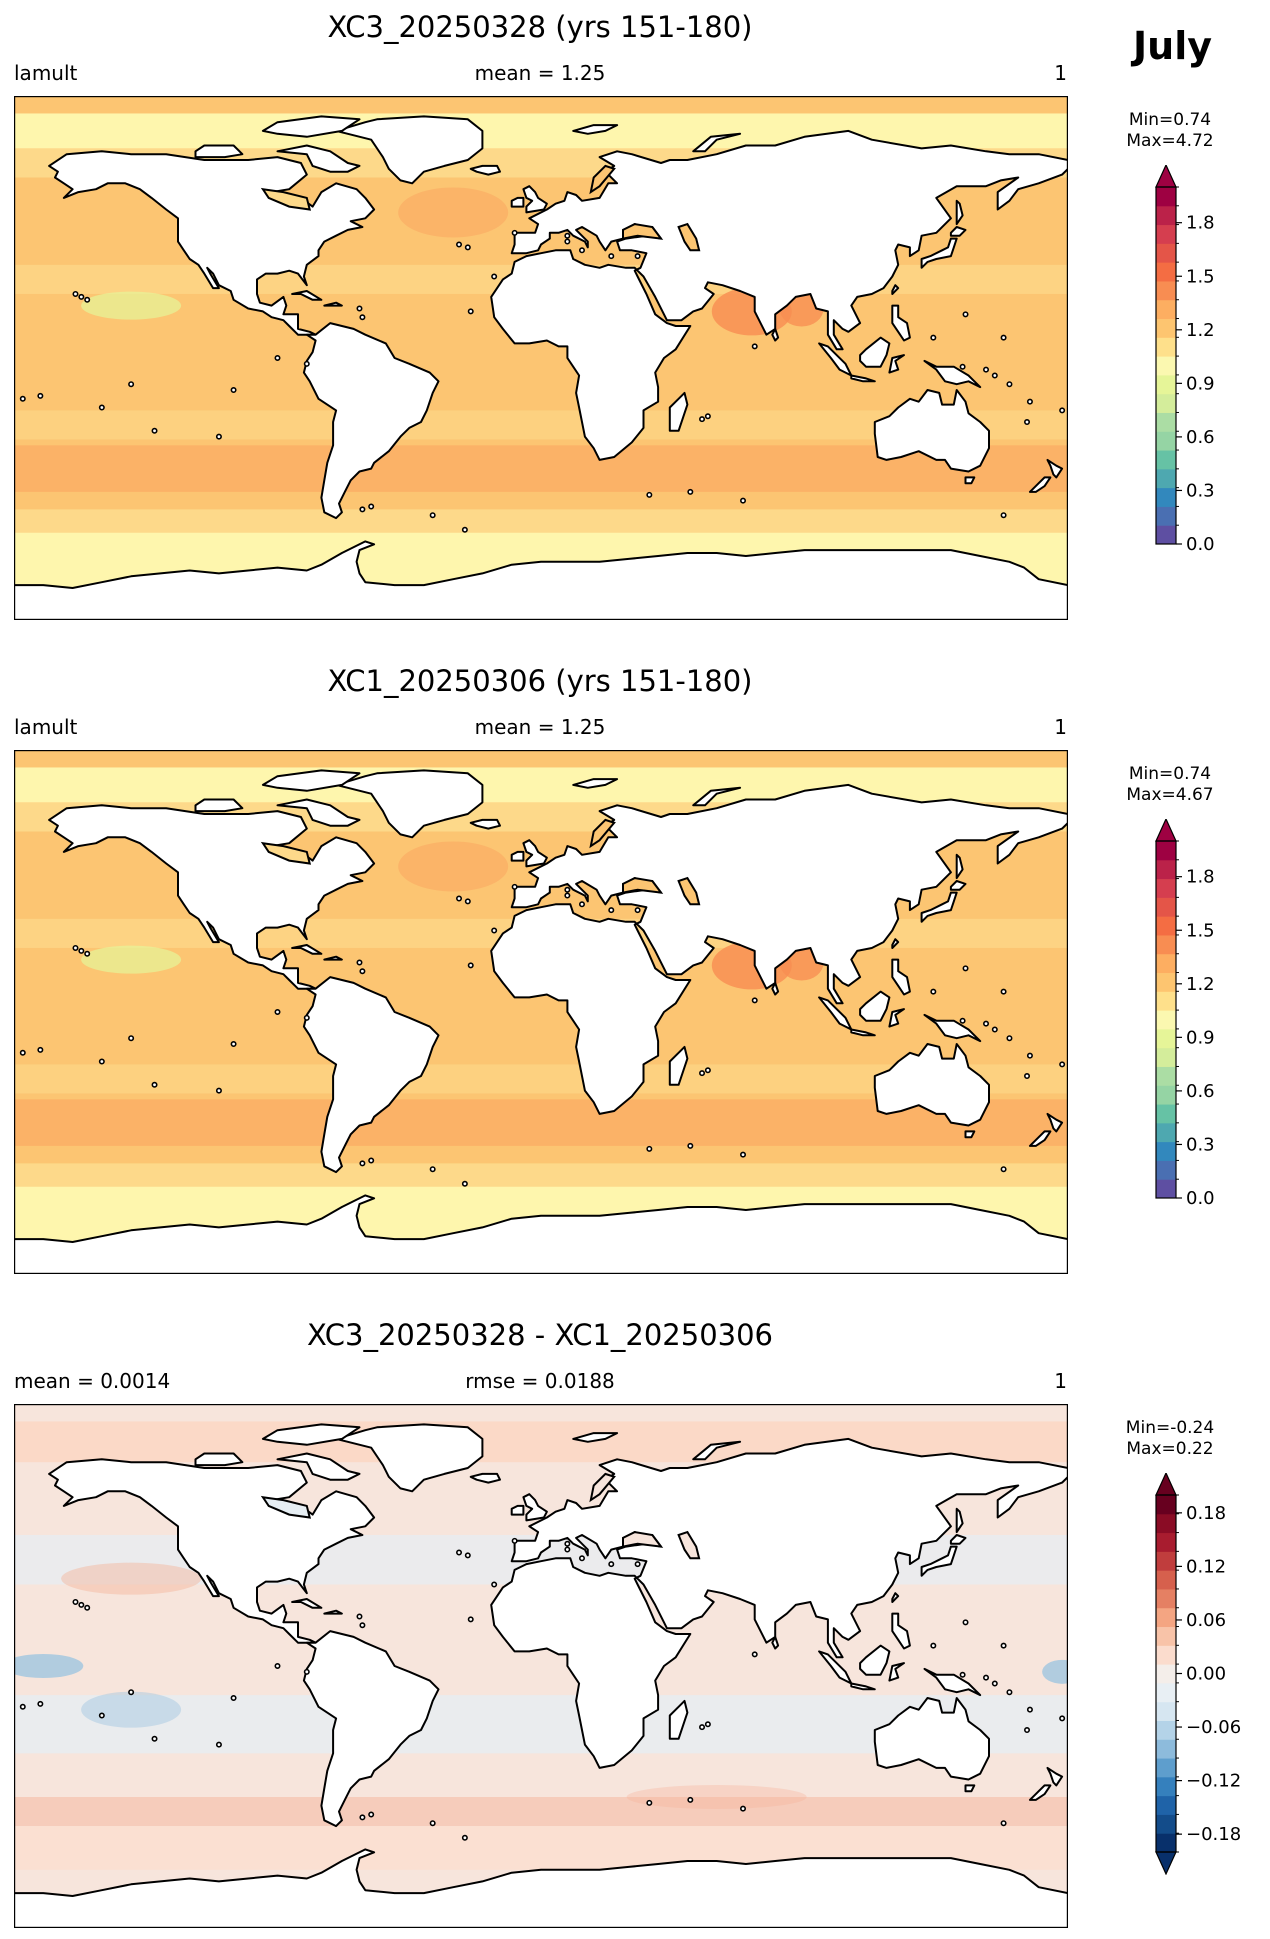  Describe the element at coordinates (896, 1672) in the screenshot. I see `sulawesi-landmass` at that location.